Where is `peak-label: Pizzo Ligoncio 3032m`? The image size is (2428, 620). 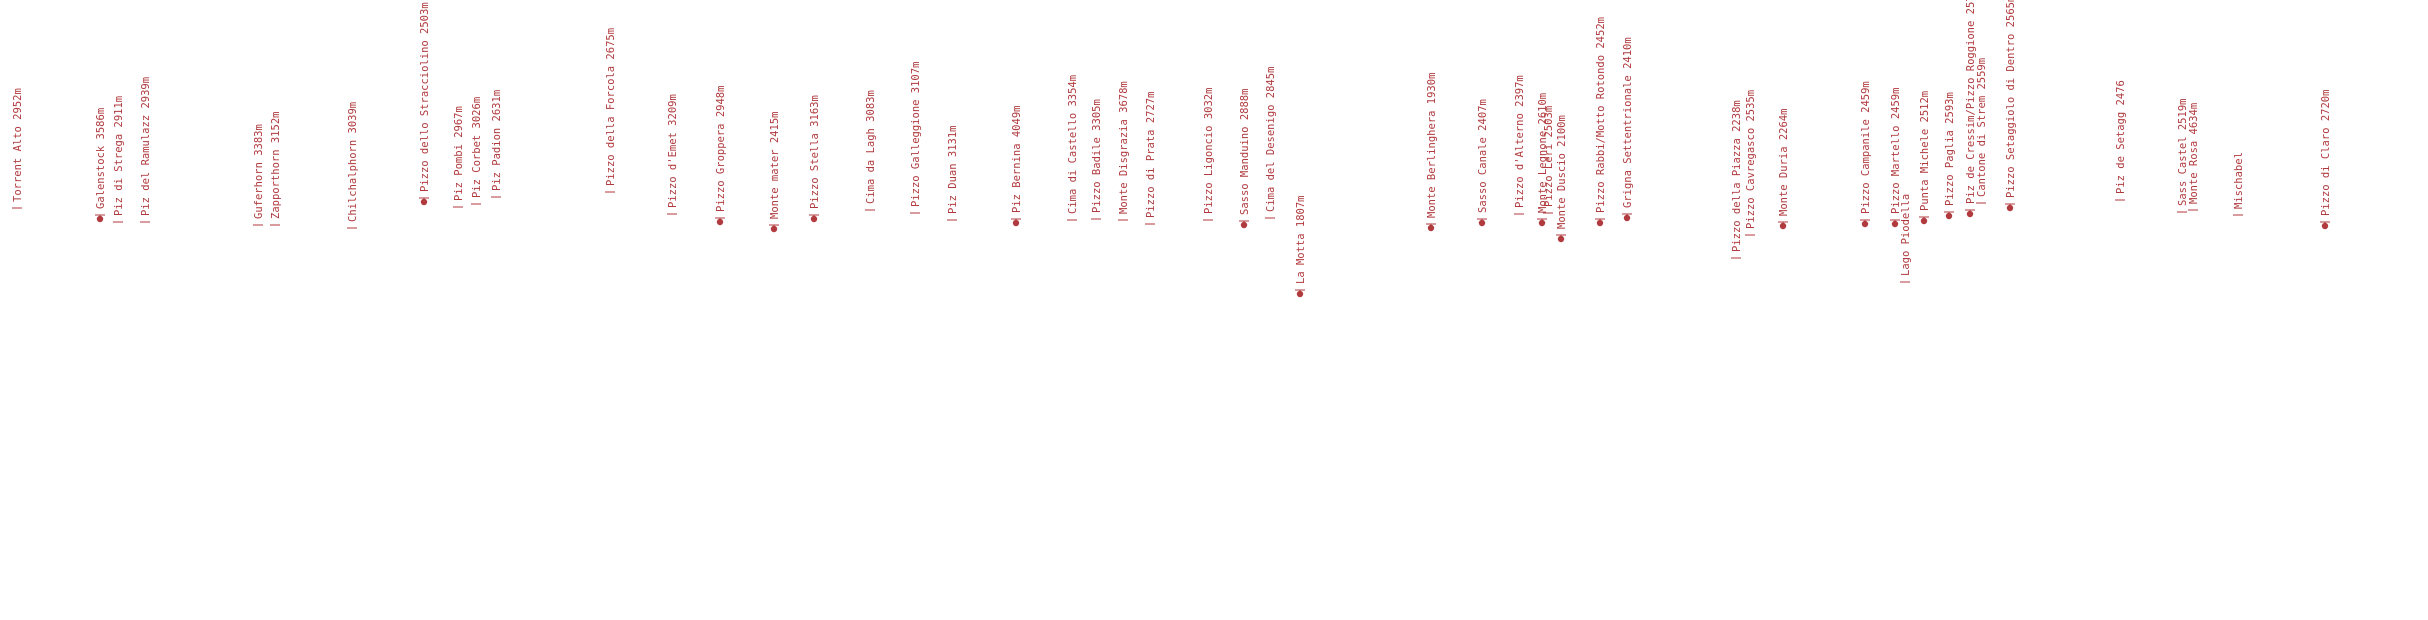
peak-label: Pizzo Ligoncio 3032m is located at coordinates (1209, 151).